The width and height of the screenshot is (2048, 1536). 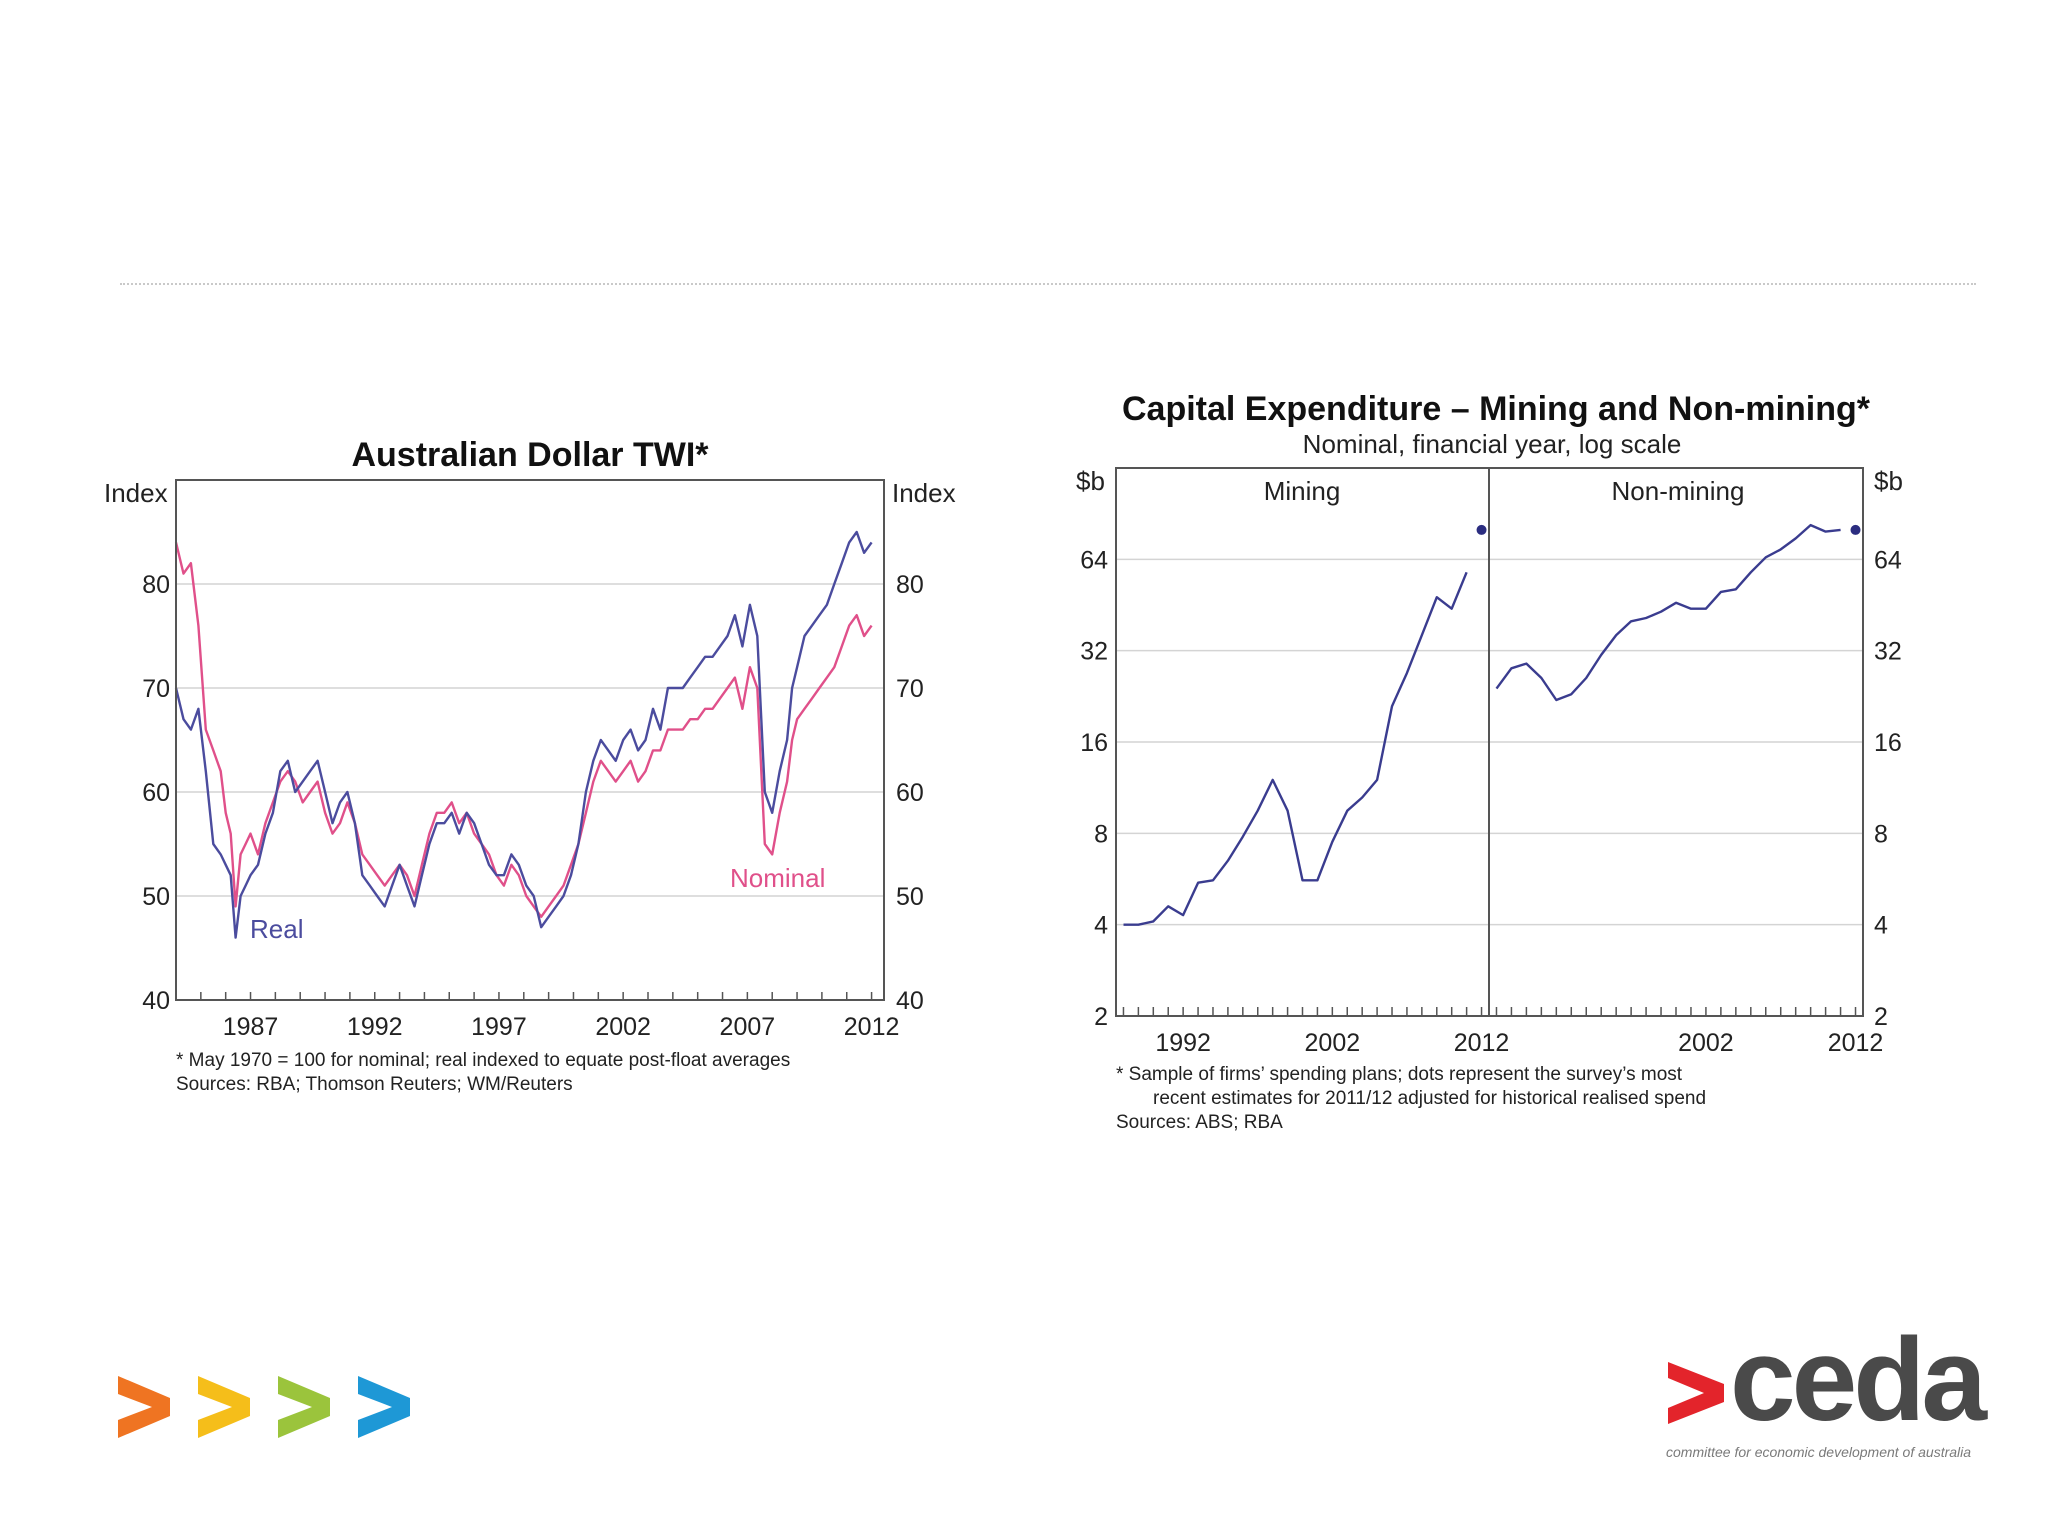 I want to click on capex-y-tick-right: 32, so click(x=1888, y=652).